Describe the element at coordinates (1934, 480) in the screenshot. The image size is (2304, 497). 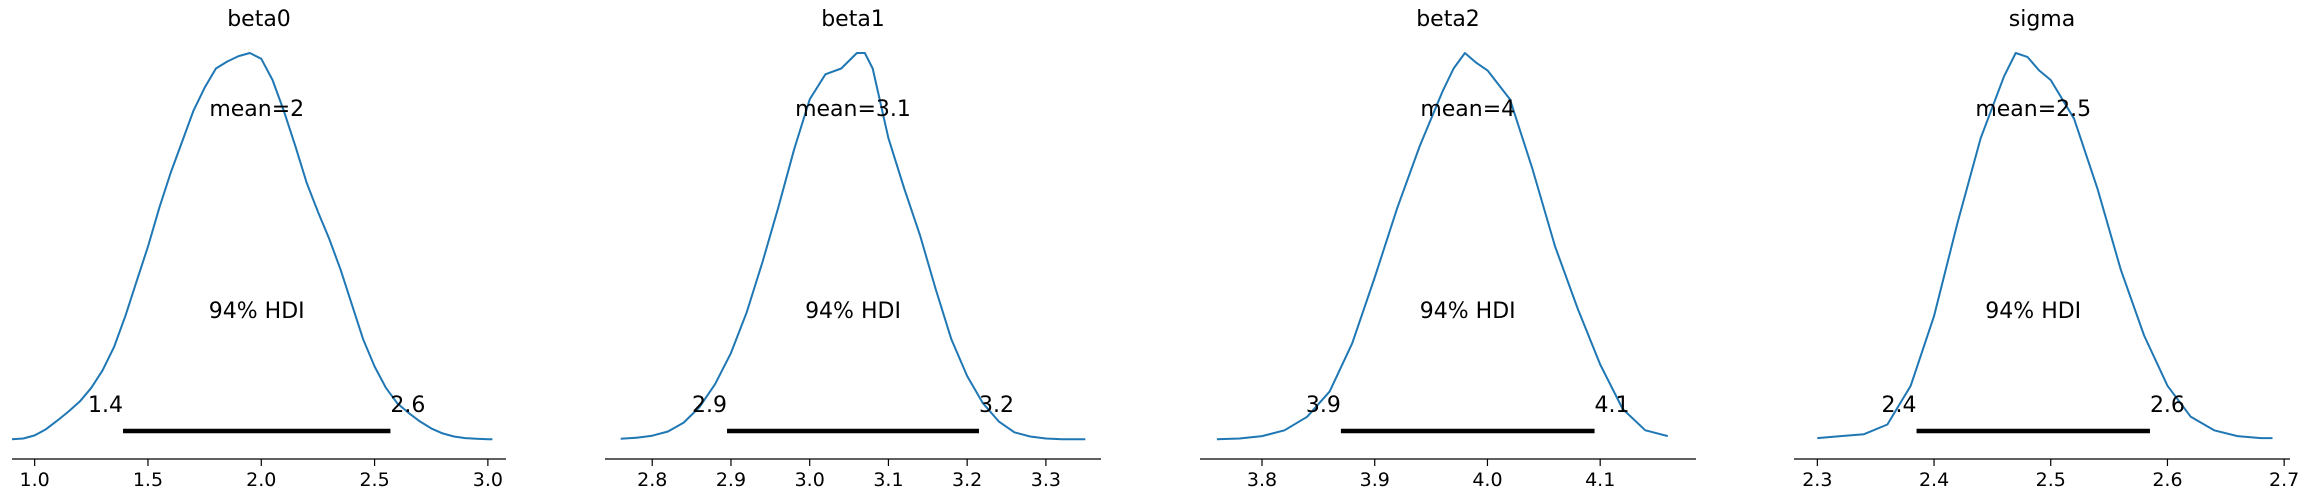
I see `x-tick-label: 2.4` at that location.